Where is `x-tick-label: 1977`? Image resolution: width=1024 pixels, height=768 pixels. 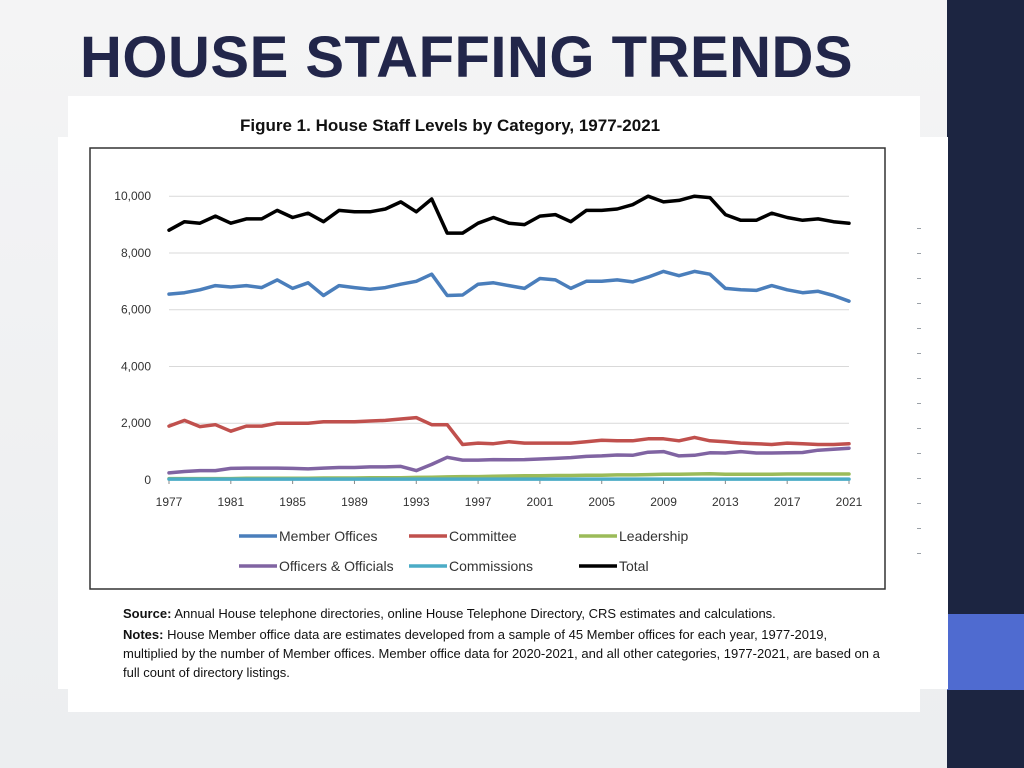
x-tick-label: 1977 is located at coordinates (169, 502).